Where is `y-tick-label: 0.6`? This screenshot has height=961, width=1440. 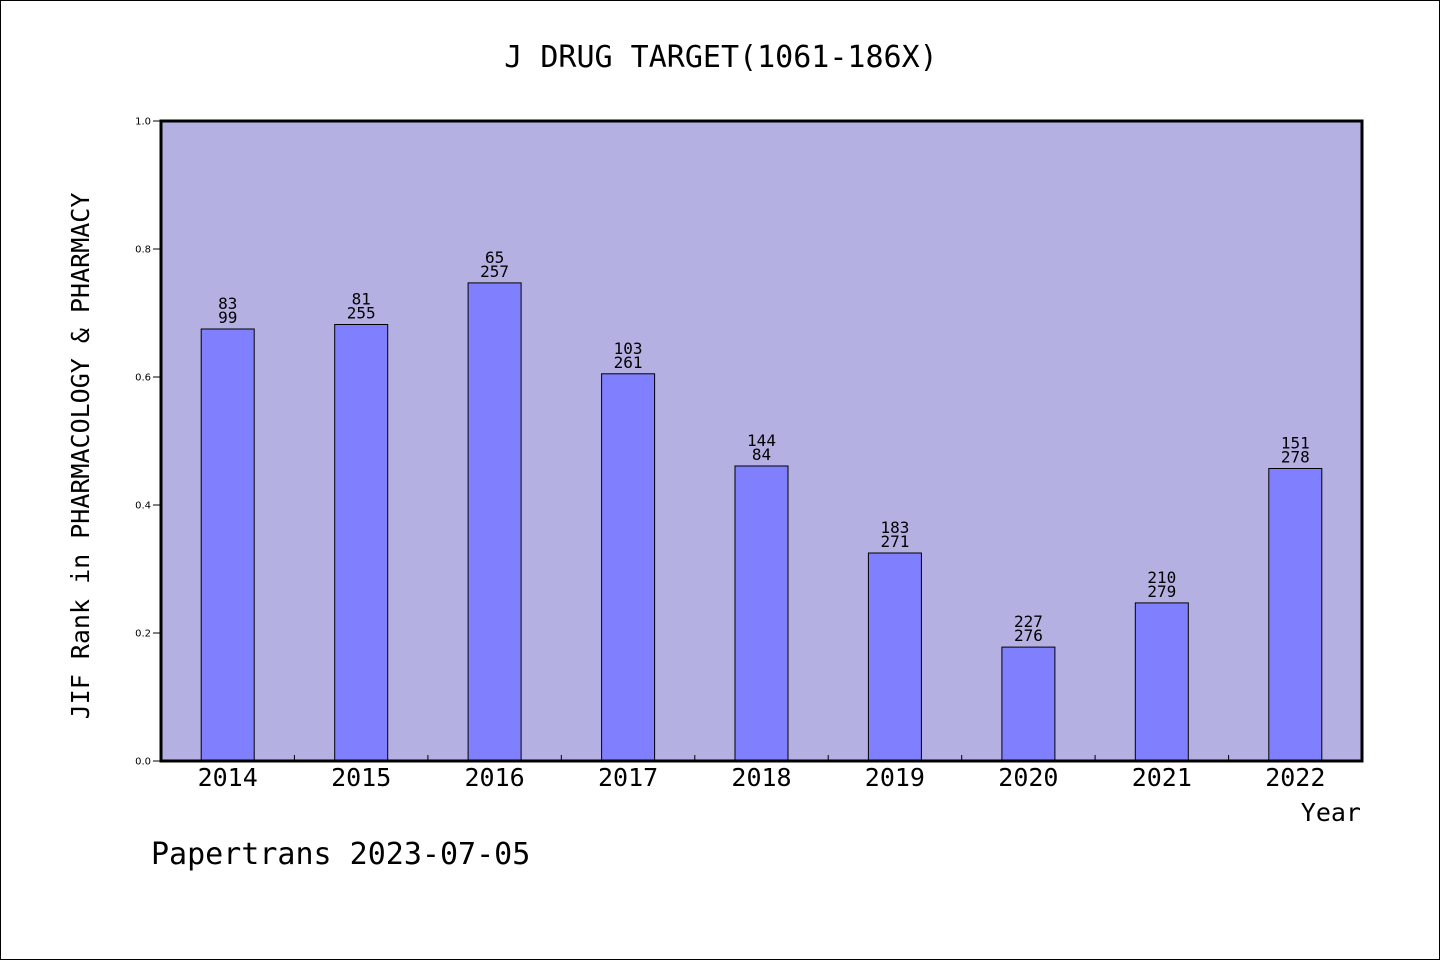
y-tick-label: 0.6 is located at coordinates (143, 378).